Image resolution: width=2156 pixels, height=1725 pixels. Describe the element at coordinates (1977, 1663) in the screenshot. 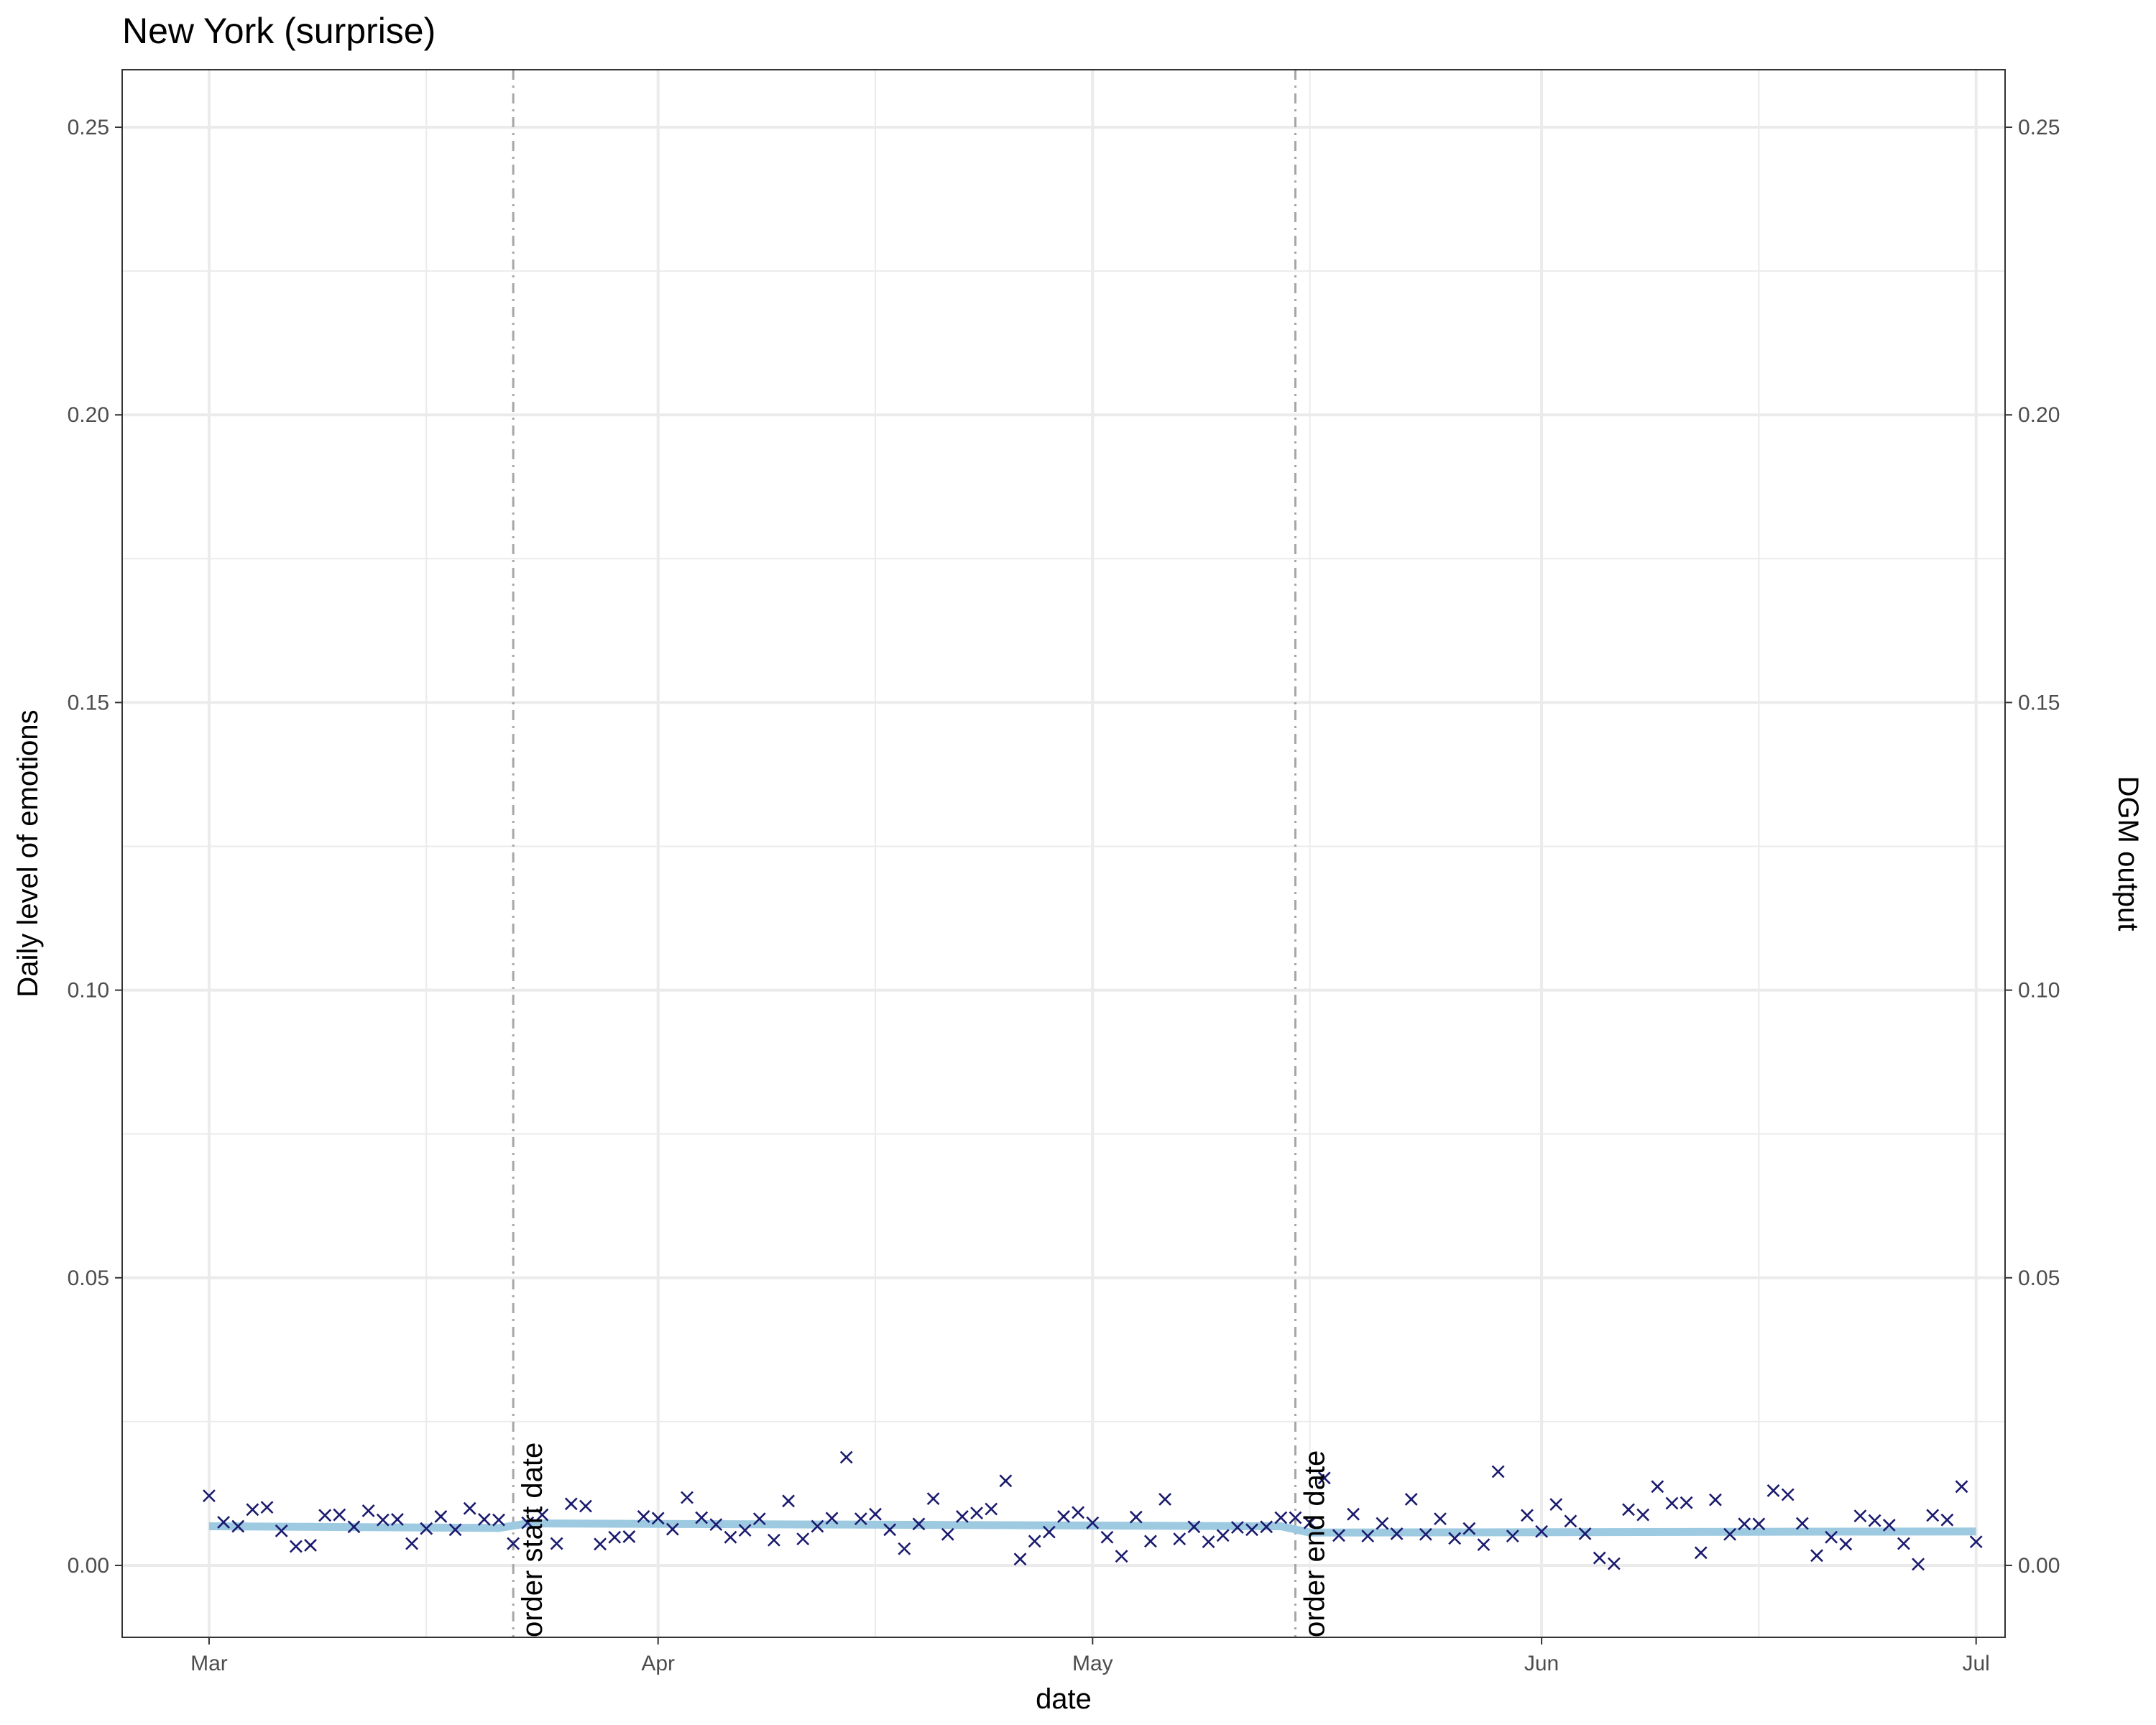

I see `x-tick-label: Jul` at that location.